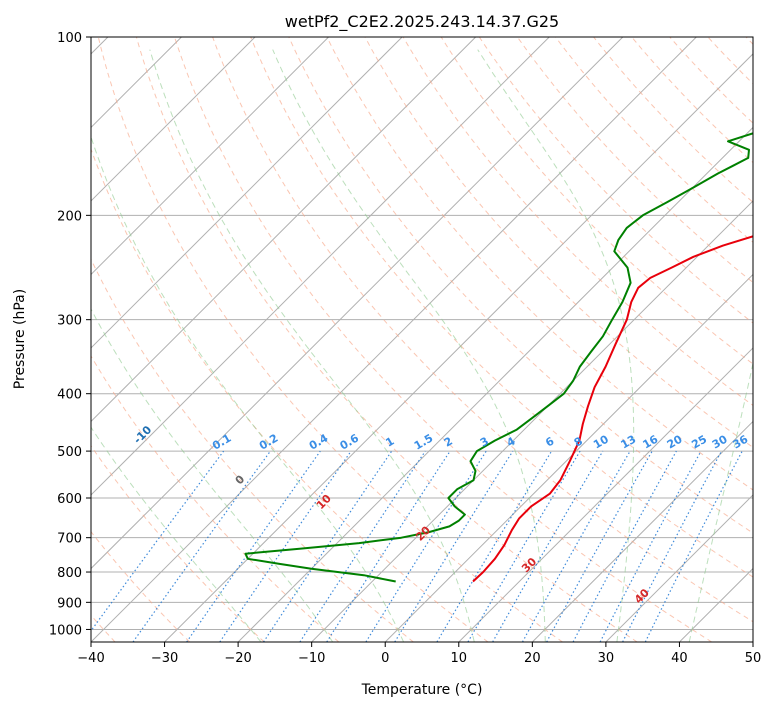 The image size is (775, 708). I want to click on y-tick-label: 800, so click(69, 573).